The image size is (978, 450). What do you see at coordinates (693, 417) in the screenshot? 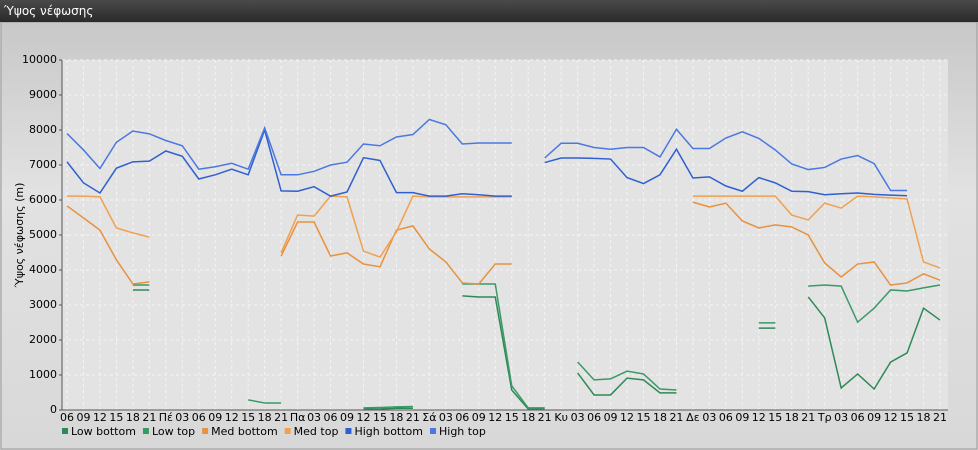
I see `x-tick-label: Δε` at bounding box center [693, 417].